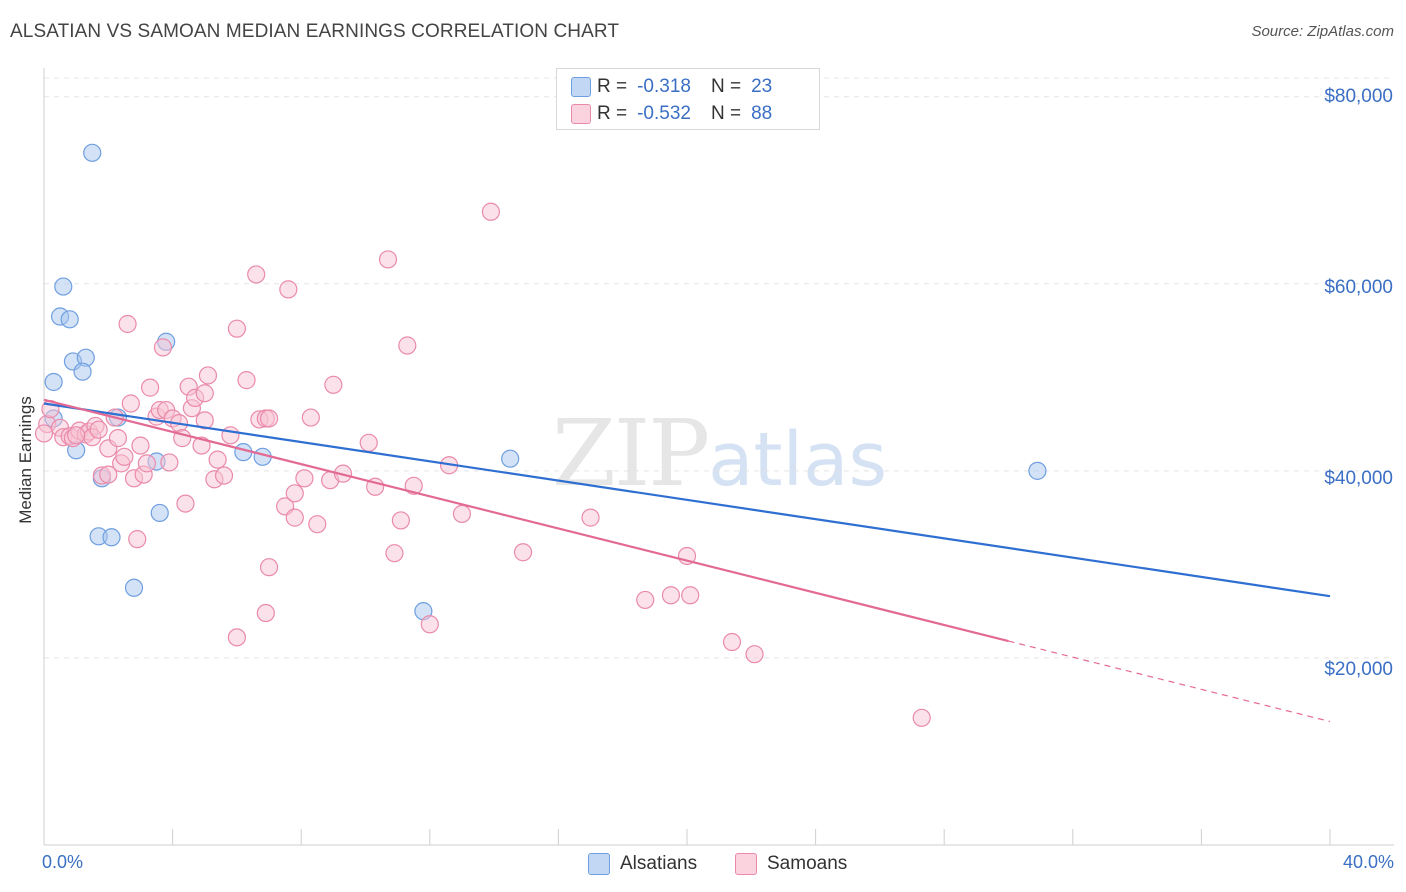  I want to click on legend: R = -0.318 N = 23 R = -0.532 N = 88, so click(688, 99).